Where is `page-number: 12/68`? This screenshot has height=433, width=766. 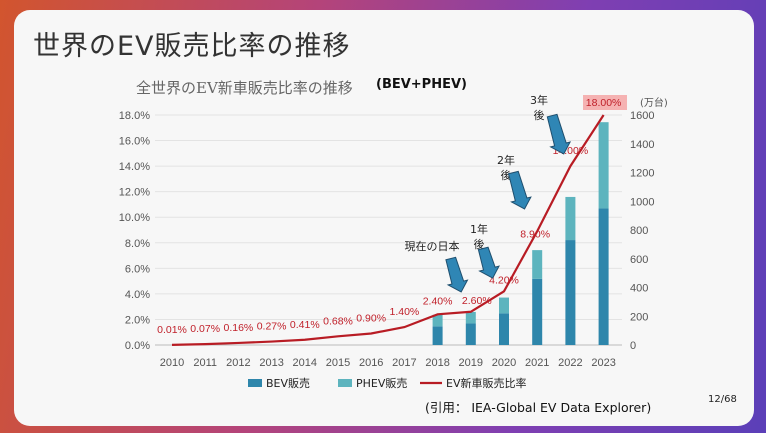 page-number: 12/68 is located at coordinates (722, 399).